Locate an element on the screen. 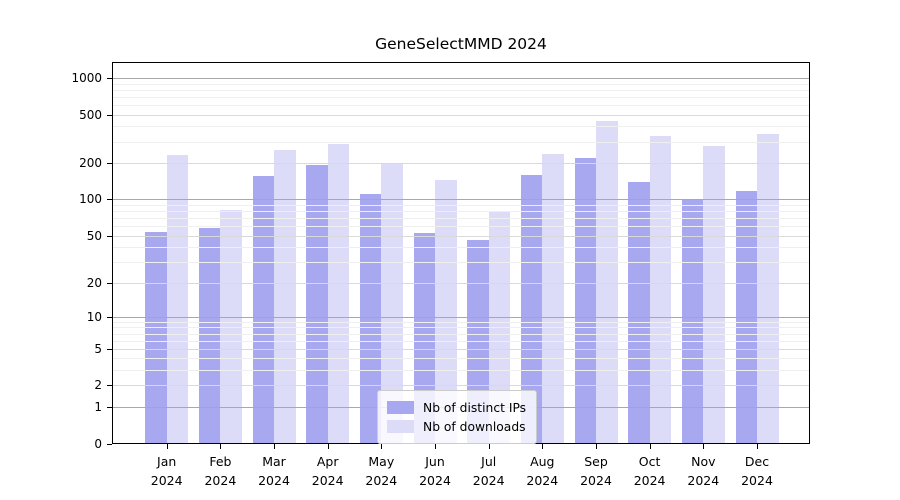 This screenshot has height=500, width=900. x-tick-label: Mar 2024 is located at coordinates (274, 471).